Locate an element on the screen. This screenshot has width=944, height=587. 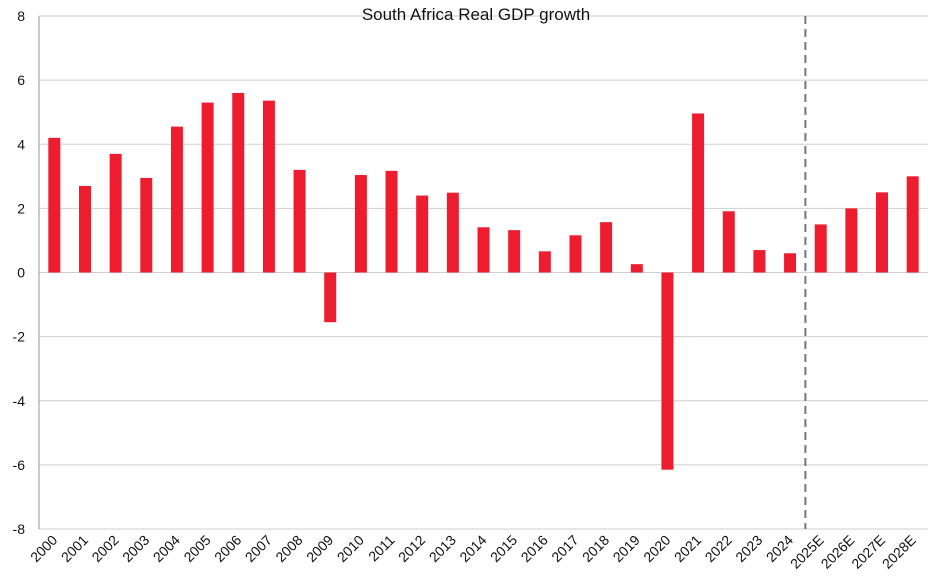
x-tick-label: 2020 is located at coordinates (656, 548).